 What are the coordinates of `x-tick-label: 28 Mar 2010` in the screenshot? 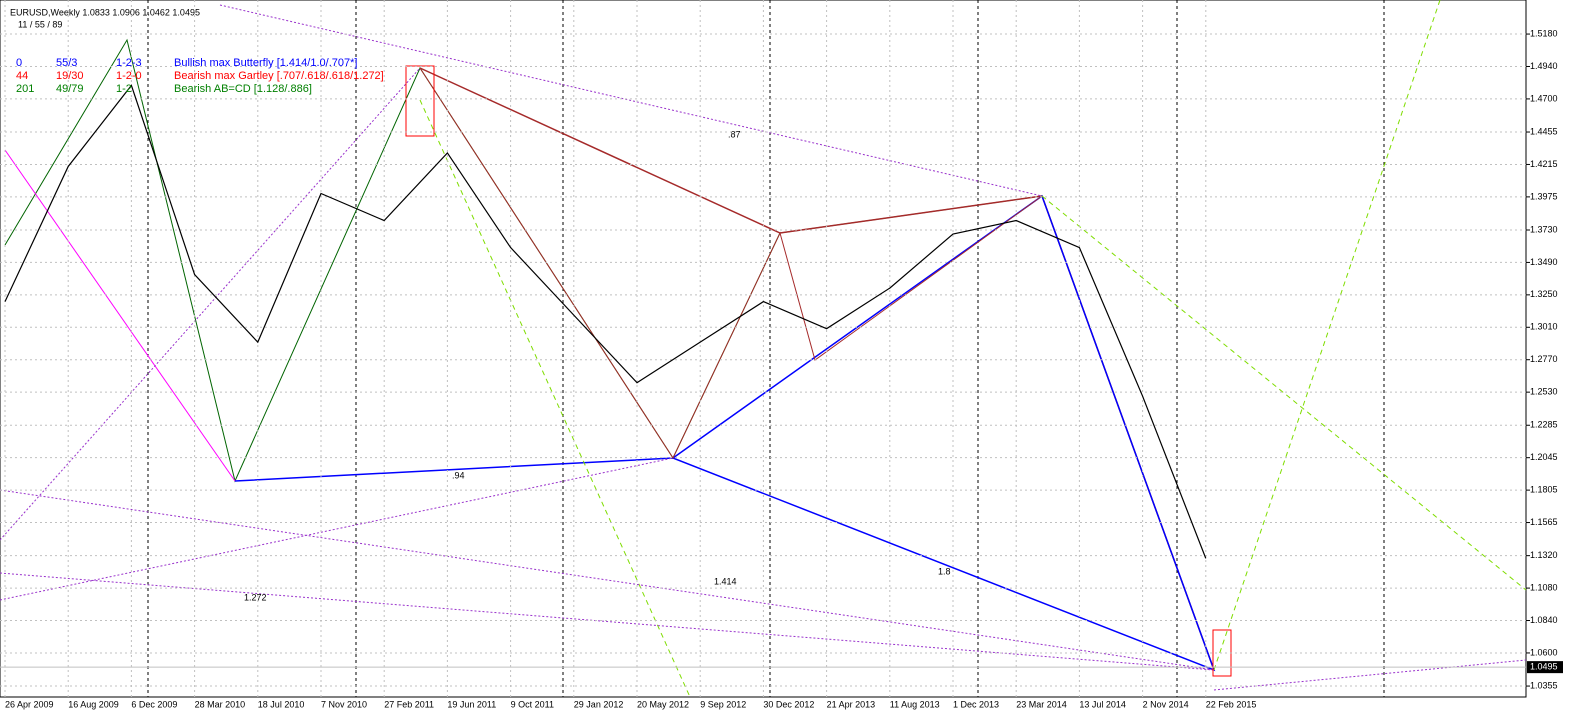 It's located at (220, 704).